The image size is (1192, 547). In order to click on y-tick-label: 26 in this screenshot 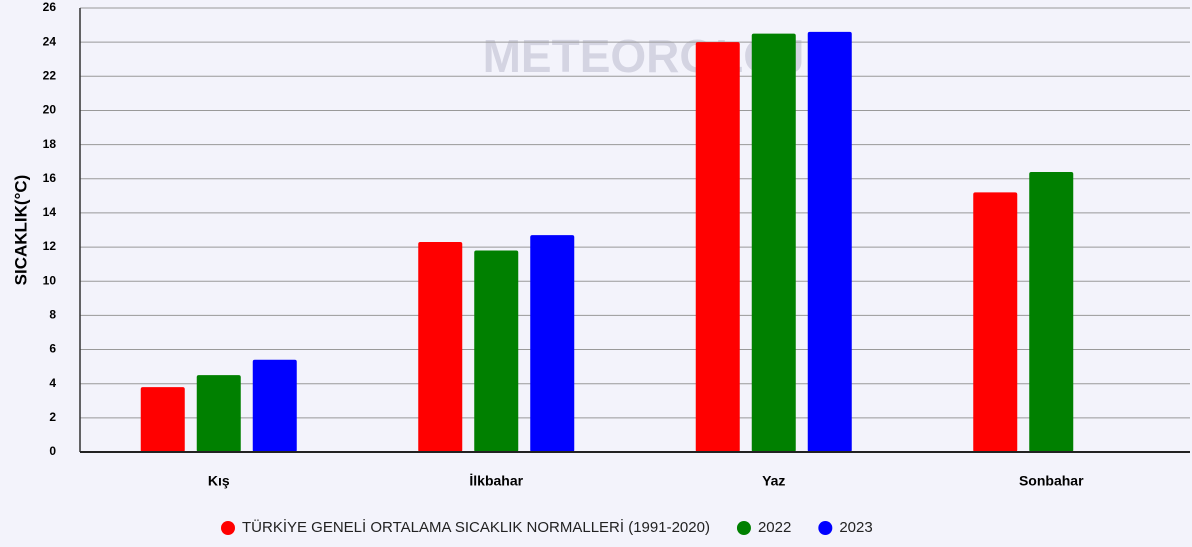, I will do `click(50, 7)`.